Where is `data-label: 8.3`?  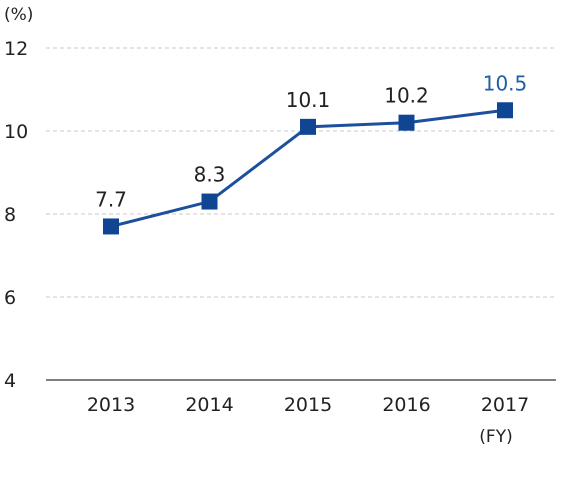 data-label: 8.3 is located at coordinates (210, 175).